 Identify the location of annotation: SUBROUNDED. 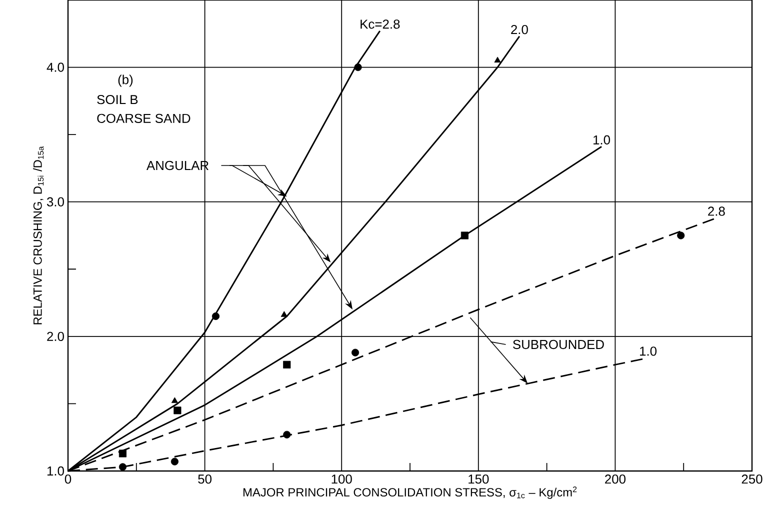
(558, 345).